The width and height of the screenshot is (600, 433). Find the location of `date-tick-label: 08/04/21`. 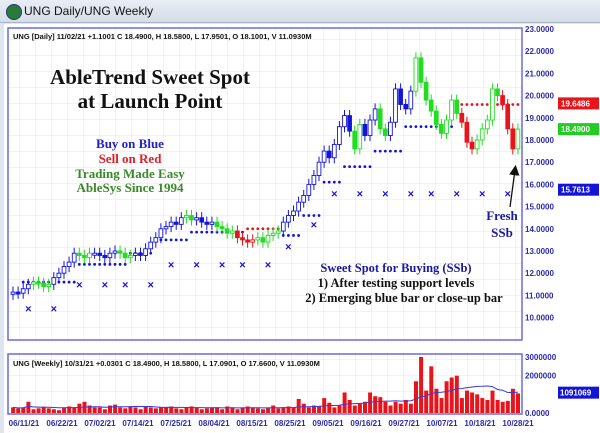

date-tick-label: 08/04/21 is located at coordinates (214, 423).